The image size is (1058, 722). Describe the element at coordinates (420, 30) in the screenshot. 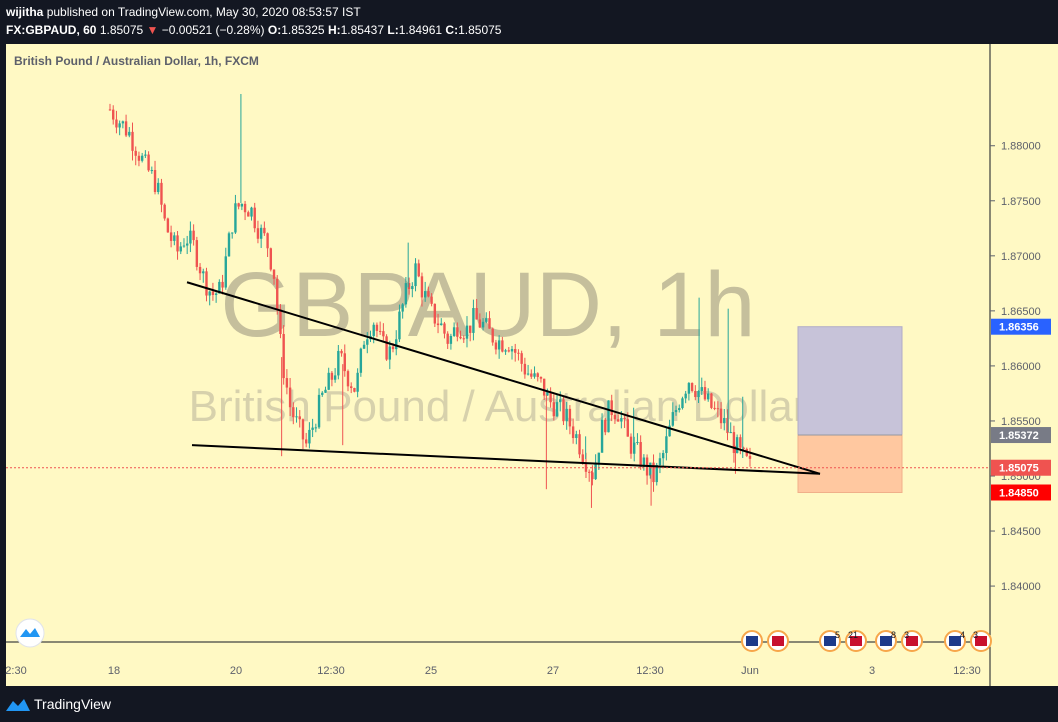

I see `low-value: 1.84961` at that location.